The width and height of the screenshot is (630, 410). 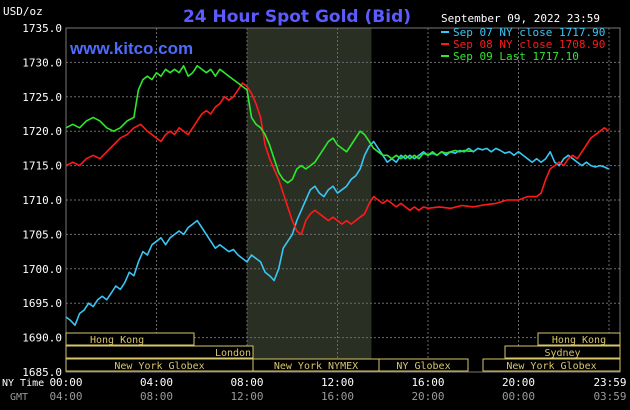 I want to click on chart-timestamp: September 09, 2022 23:59, so click(x=520, y=18).